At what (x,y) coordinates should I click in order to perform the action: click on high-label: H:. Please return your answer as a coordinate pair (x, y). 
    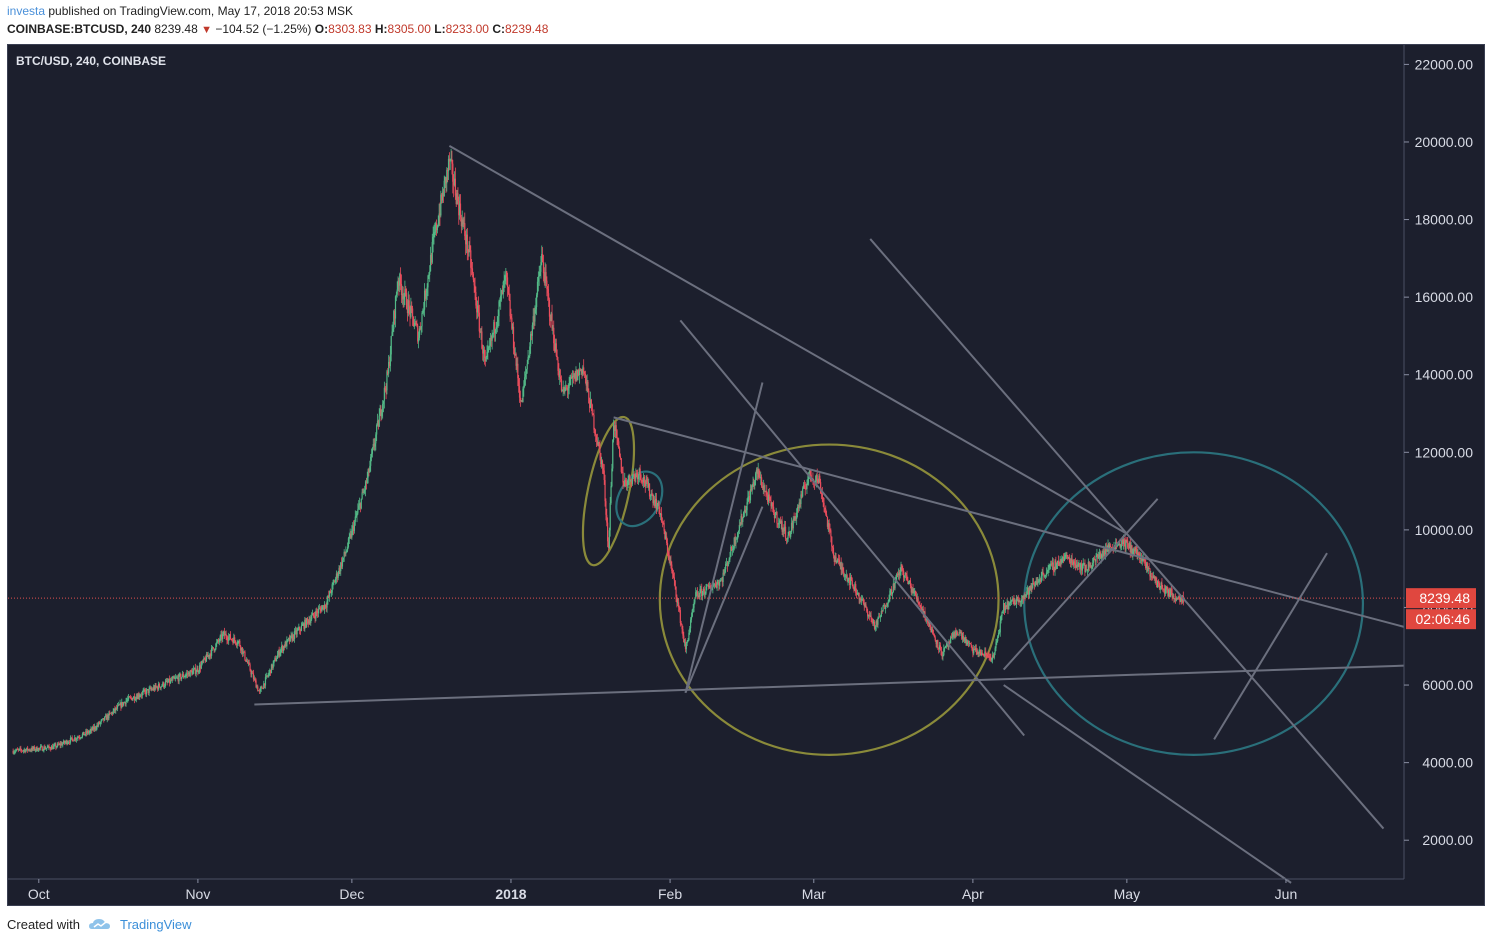
    Looking at the image, I should click on (381, 29).